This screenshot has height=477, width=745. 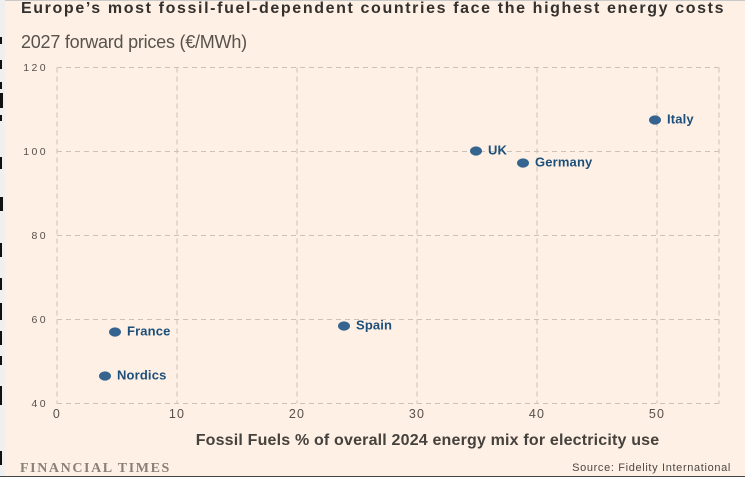 What do you see at coordinates (374, 324) in the screenshot?
I see `svg-text: Spain` at bounding box center [374, 324].